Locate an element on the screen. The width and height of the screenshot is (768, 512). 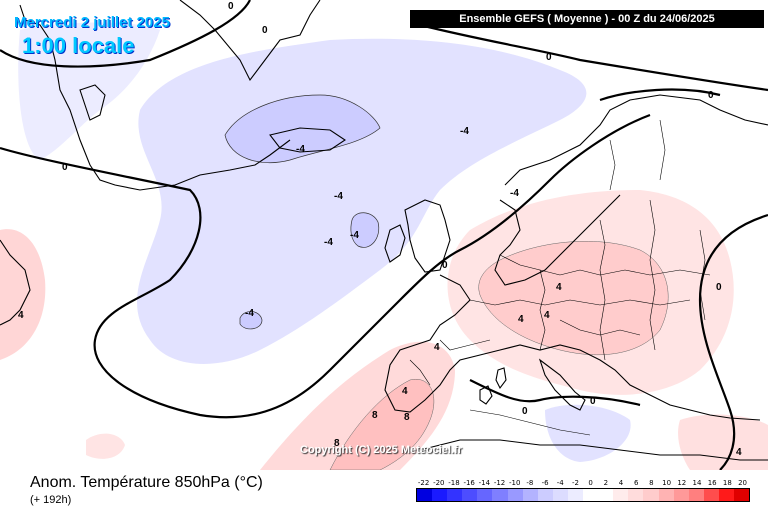
parameter-title: Anom. Température 850hPa (°C) is located at coordinates (146, 482).